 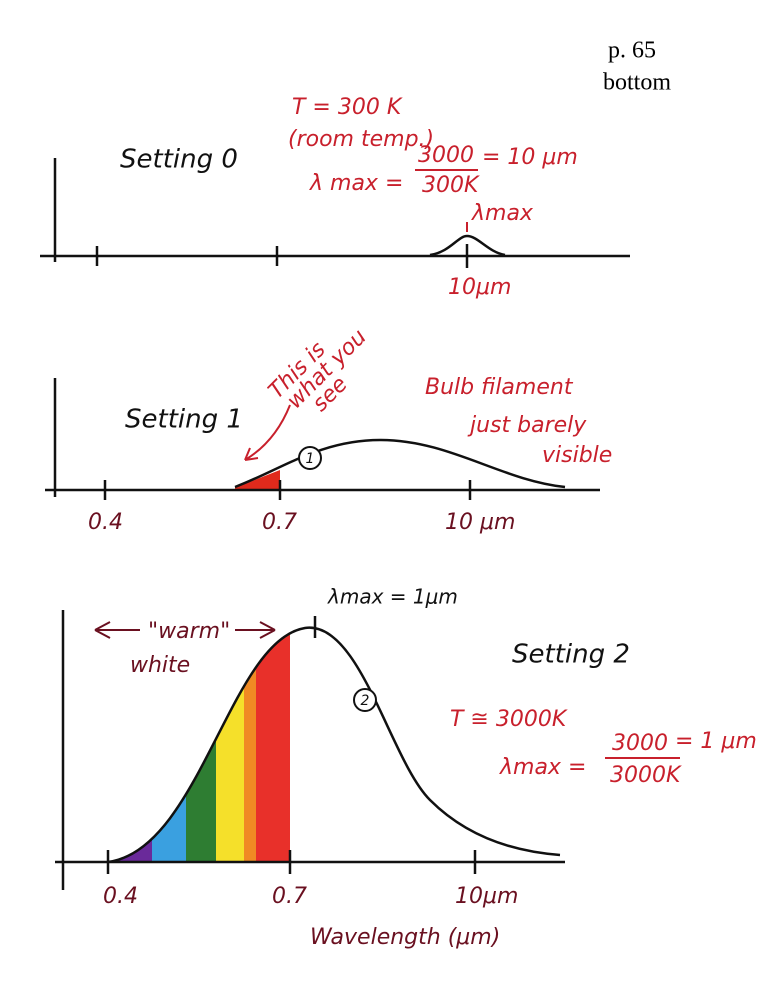 I want to click on annotation: λmax = 1μm, so click(x=392, y=597).